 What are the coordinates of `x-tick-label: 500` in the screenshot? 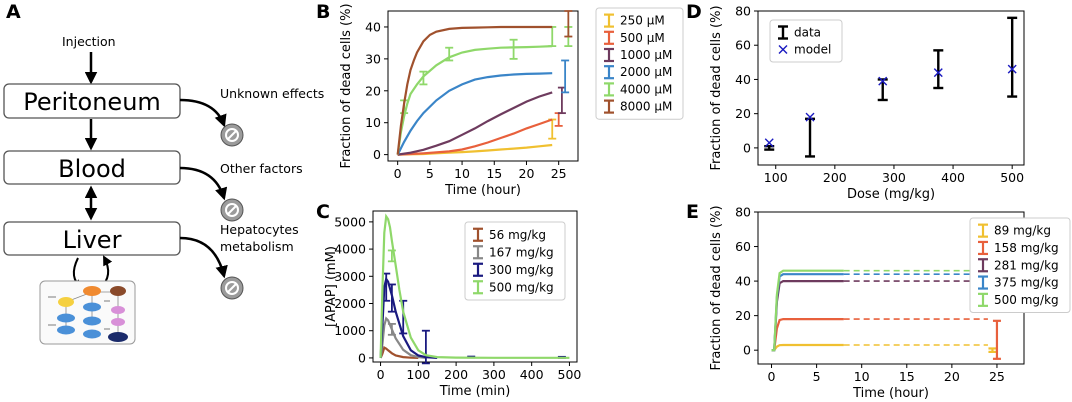 It's located at (570, 374).